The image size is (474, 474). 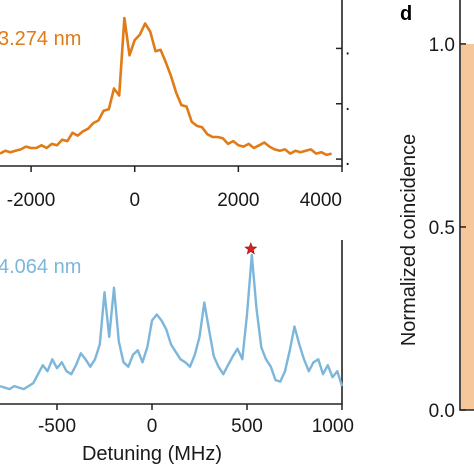 I want to click on bottom-x-tick-label: -500, so click(x=57, y=426).